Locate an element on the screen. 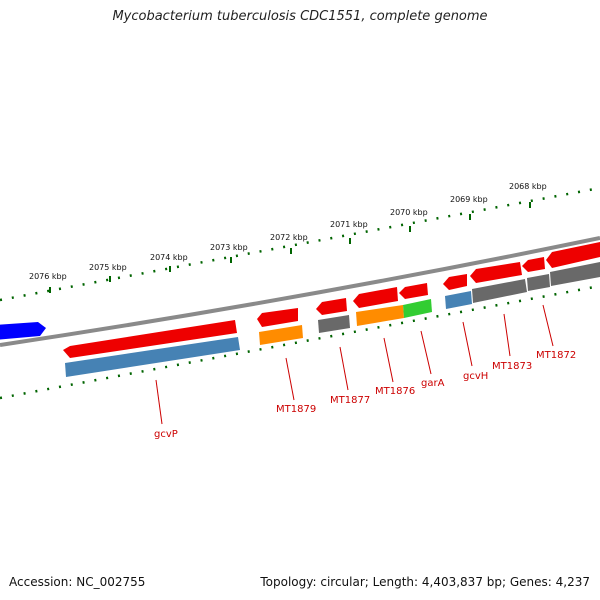 The width and height of the screenshot is (600, 600). kbp-label: 2069 kbp is located at coordinates (469, 199).